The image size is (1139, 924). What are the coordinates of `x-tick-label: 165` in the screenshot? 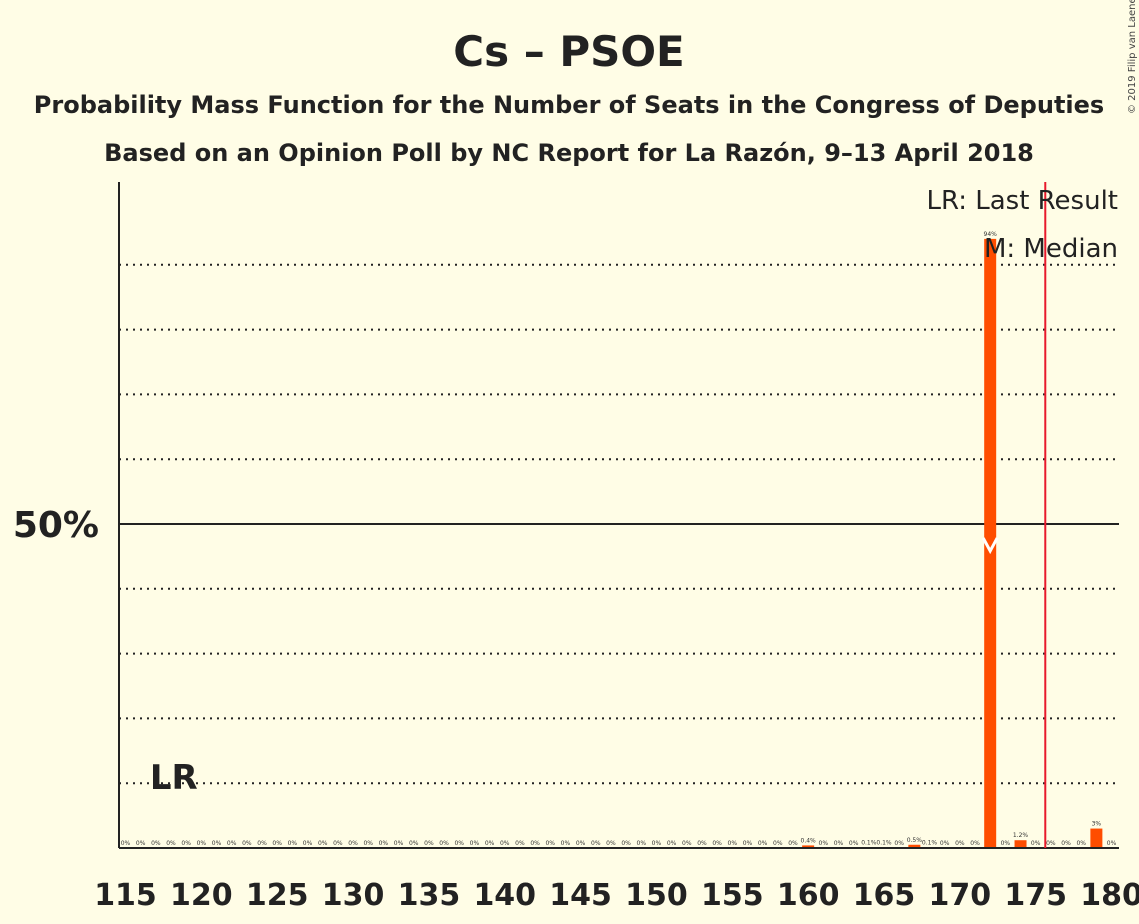 It's located at (884, 895).